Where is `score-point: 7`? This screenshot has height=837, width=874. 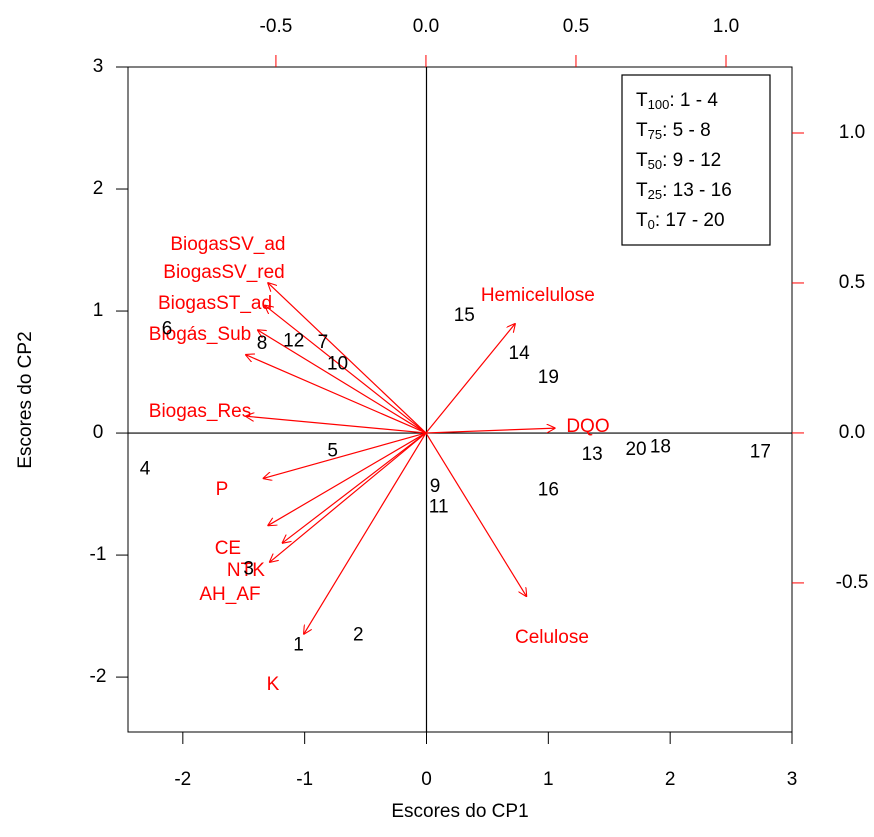
score-point: 7 is located at coordinates (323, 342).